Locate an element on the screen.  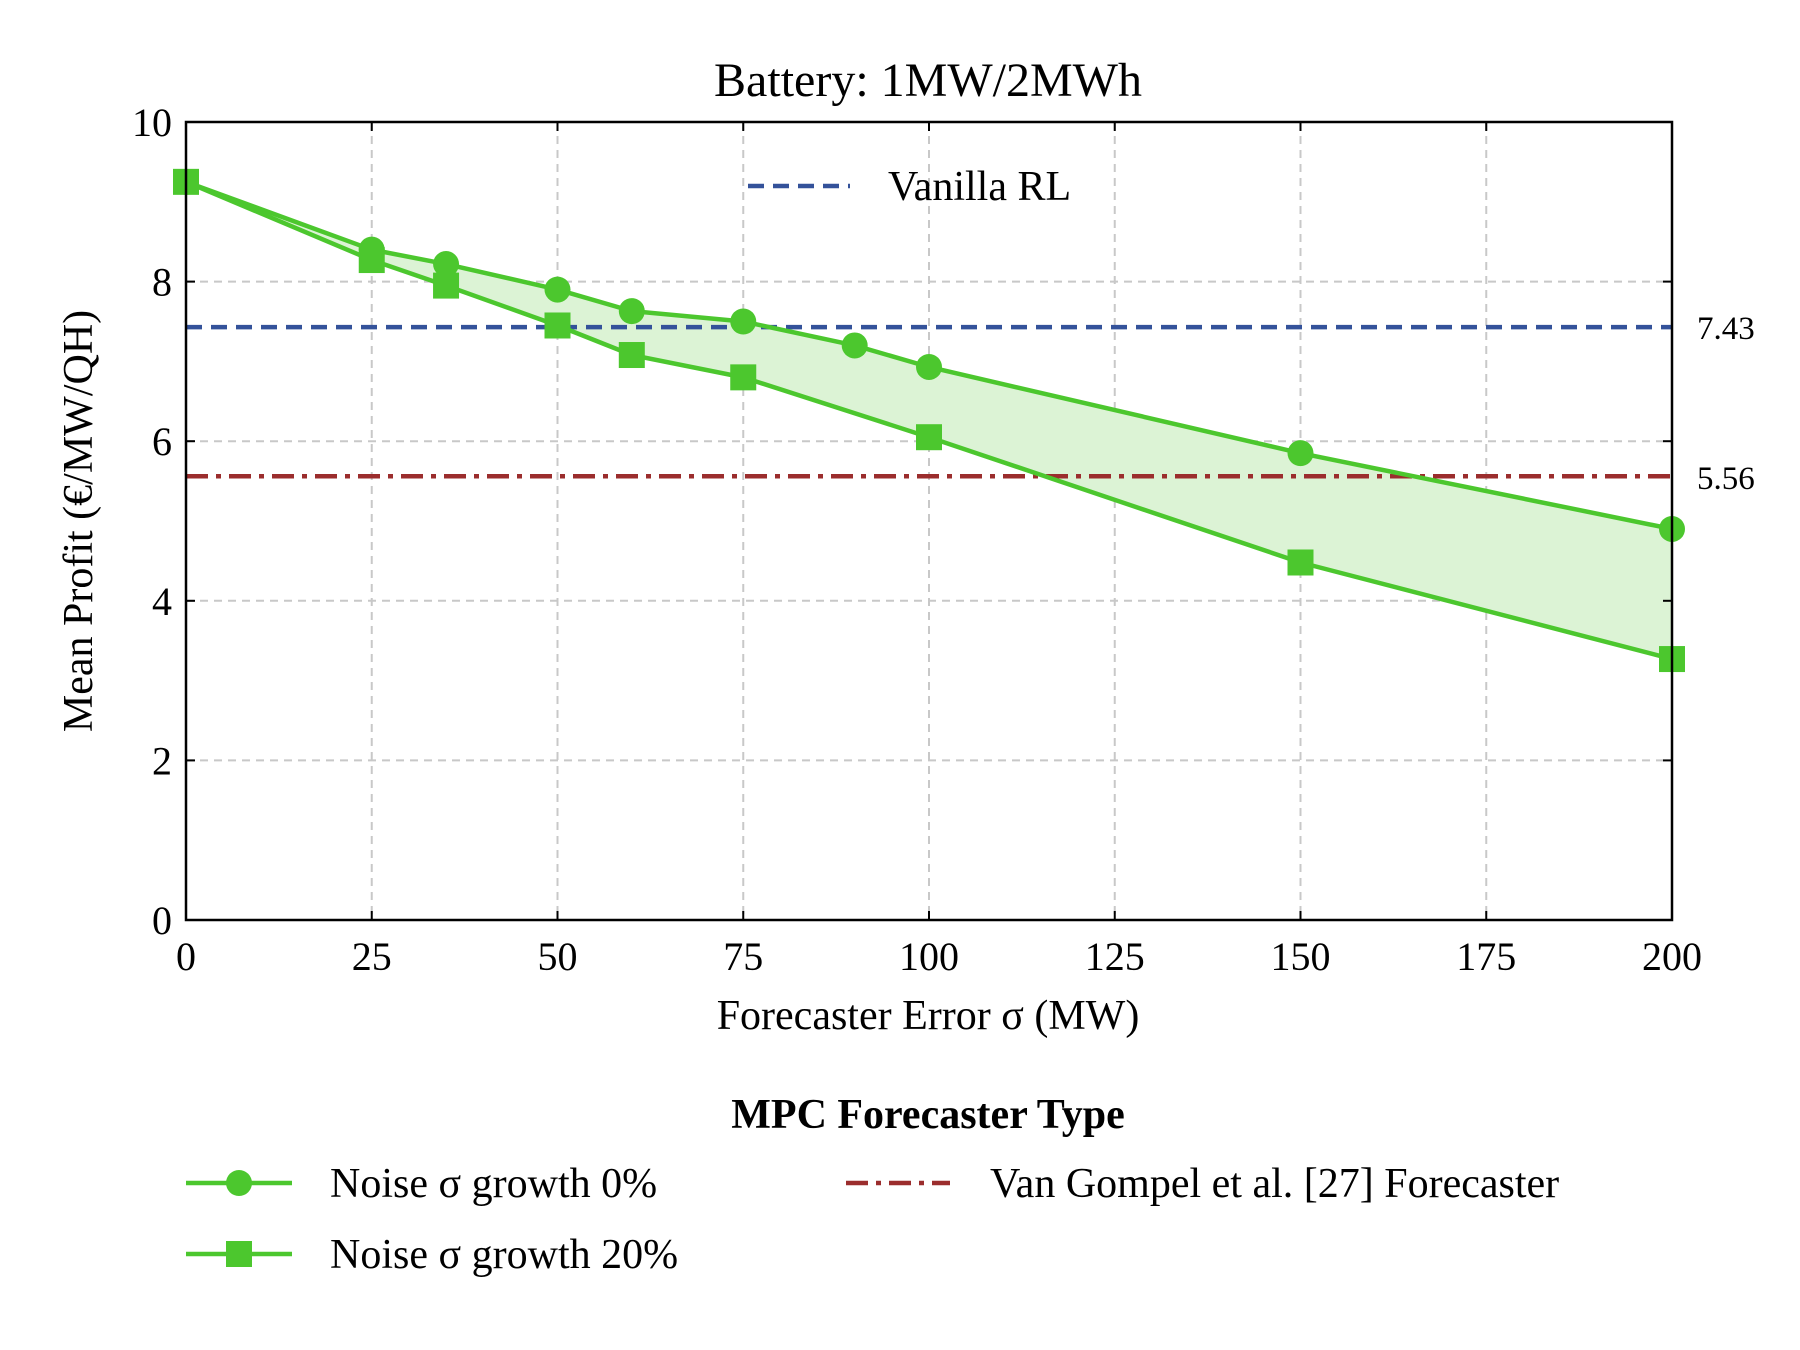
ref-label-vanilla-rl: 7.43 is located at coordinates (1726, 329).